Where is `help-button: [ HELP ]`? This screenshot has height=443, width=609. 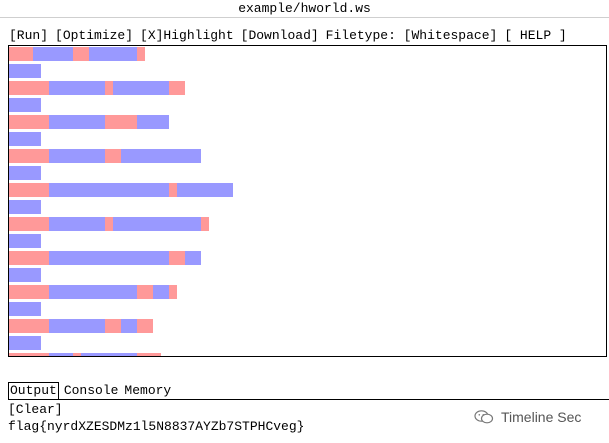
help-button: [ HELP ] is located at coordinates (535, 35).